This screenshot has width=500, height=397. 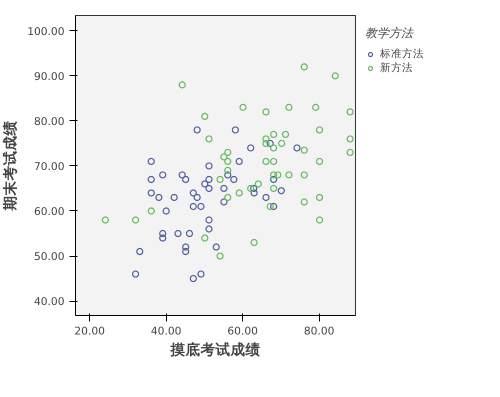 I want to click on y-axis-title: 期末考试成绩, so click(x=11, y=166).